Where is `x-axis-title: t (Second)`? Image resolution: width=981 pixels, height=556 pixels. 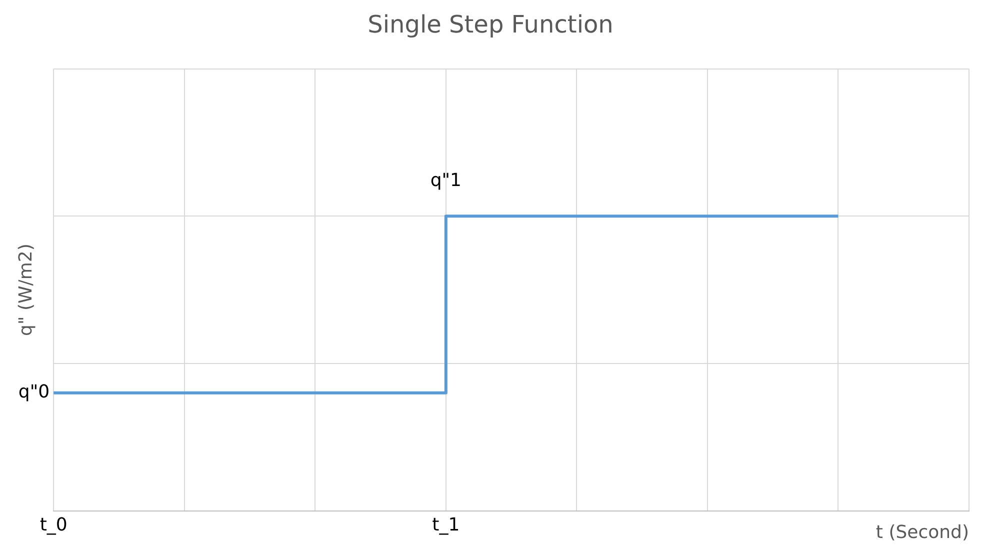 x-axis-title: t (Second) is located at coordinates (922, 532).